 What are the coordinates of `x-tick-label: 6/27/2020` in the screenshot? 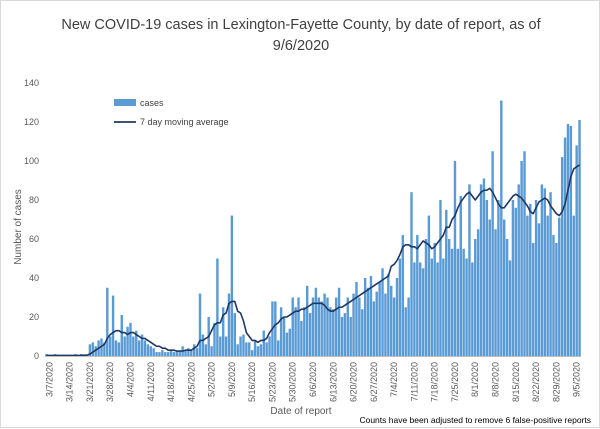 It's located at (374, 382).